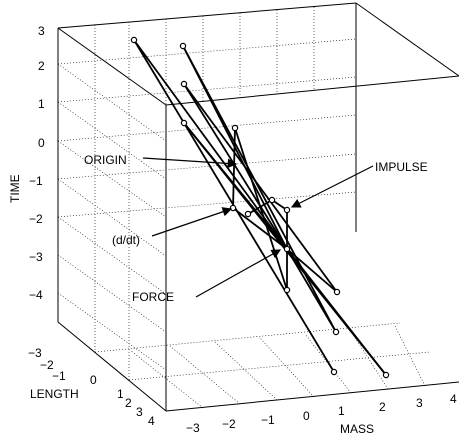  I want to click on mass-tick: −2, so click(229, 424).